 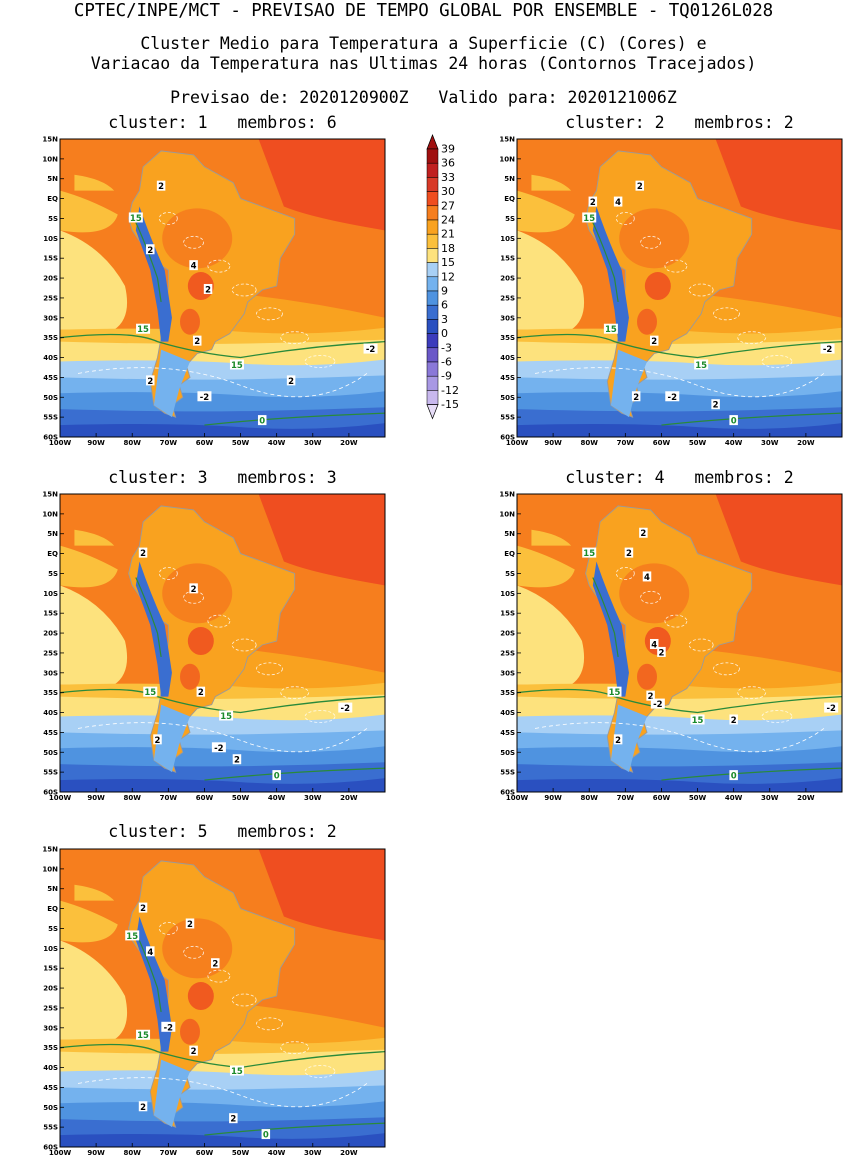 What do you see at coordinates (448, 149) in the screenshot?
I see `colorbar-label: 39` at bounding box center [448, 149].